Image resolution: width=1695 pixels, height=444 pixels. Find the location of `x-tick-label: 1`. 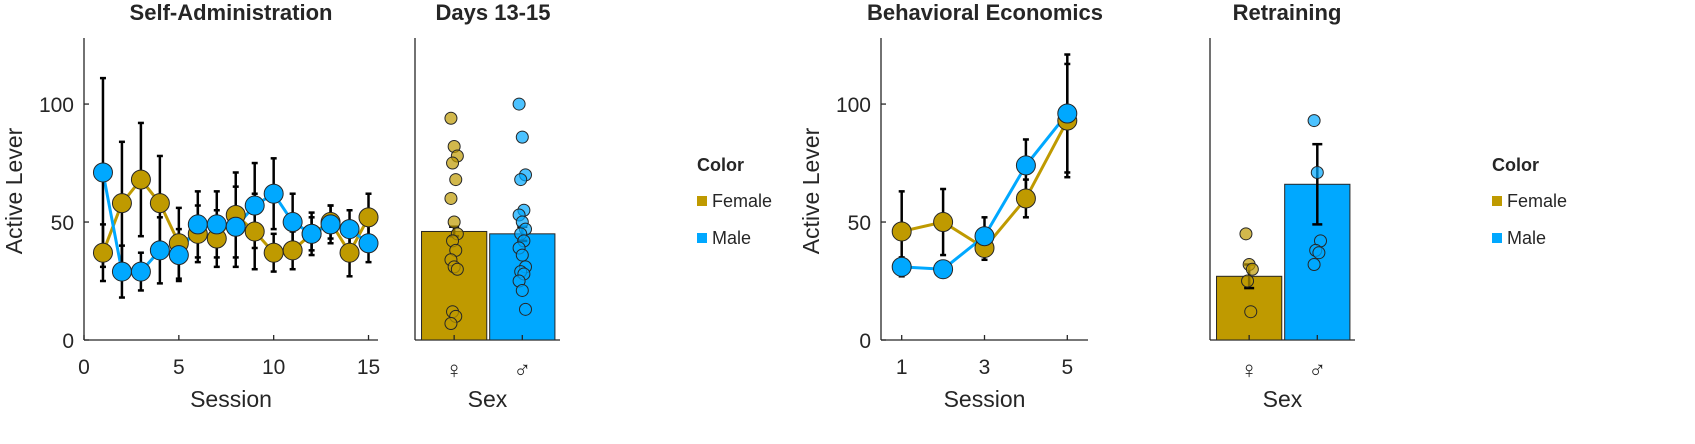

x-tick-label: 1 is located at coordinates (902, 367).